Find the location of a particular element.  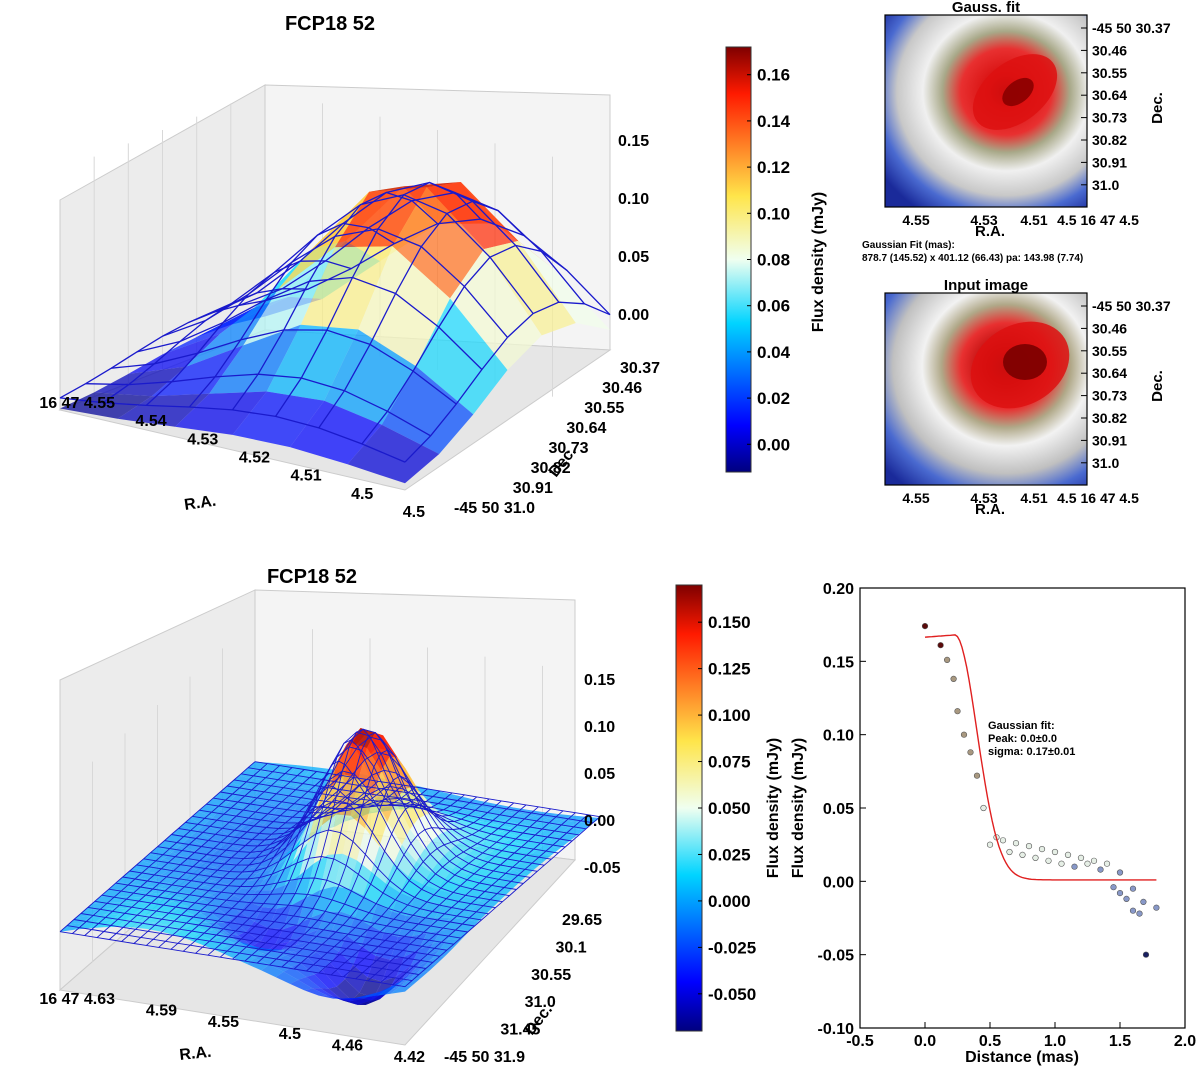

ra-tick-label: 16 47 4.63 is located at coordinates (77, 999).